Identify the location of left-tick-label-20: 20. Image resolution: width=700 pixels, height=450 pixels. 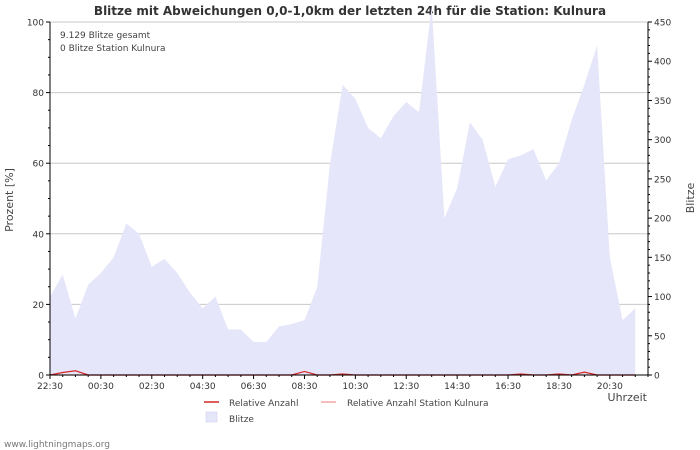
(39, 306).